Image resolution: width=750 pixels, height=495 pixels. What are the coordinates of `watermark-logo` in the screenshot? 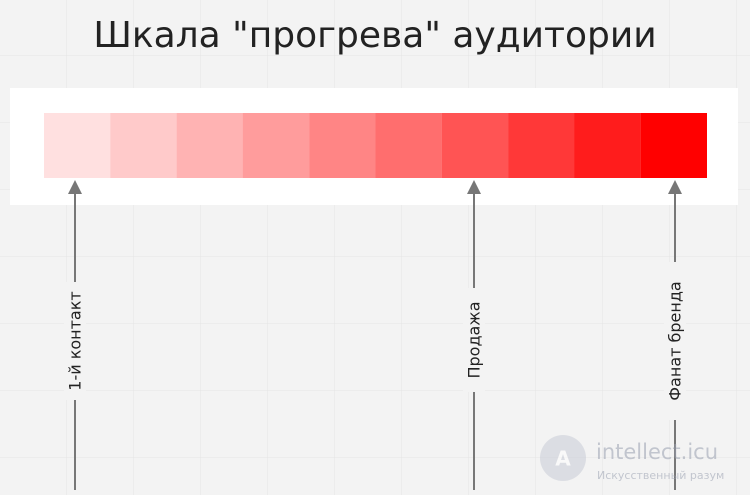 It's located at (563, 458).